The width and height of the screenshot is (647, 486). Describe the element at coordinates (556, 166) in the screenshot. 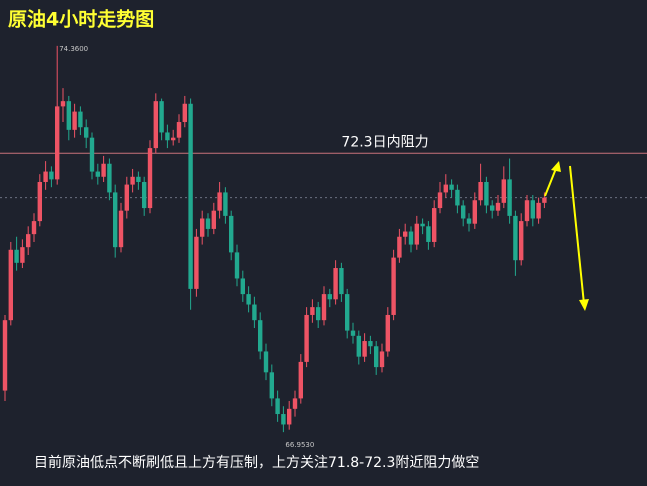

I see `arrow-up-head` at that location.